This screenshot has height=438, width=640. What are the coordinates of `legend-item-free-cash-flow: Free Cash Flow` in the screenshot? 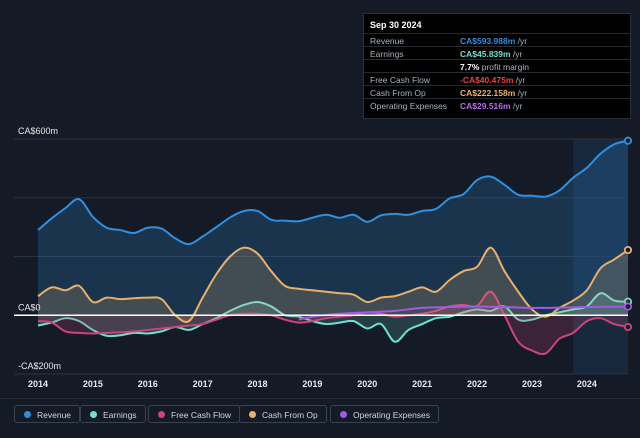 It's located at (194, 414).